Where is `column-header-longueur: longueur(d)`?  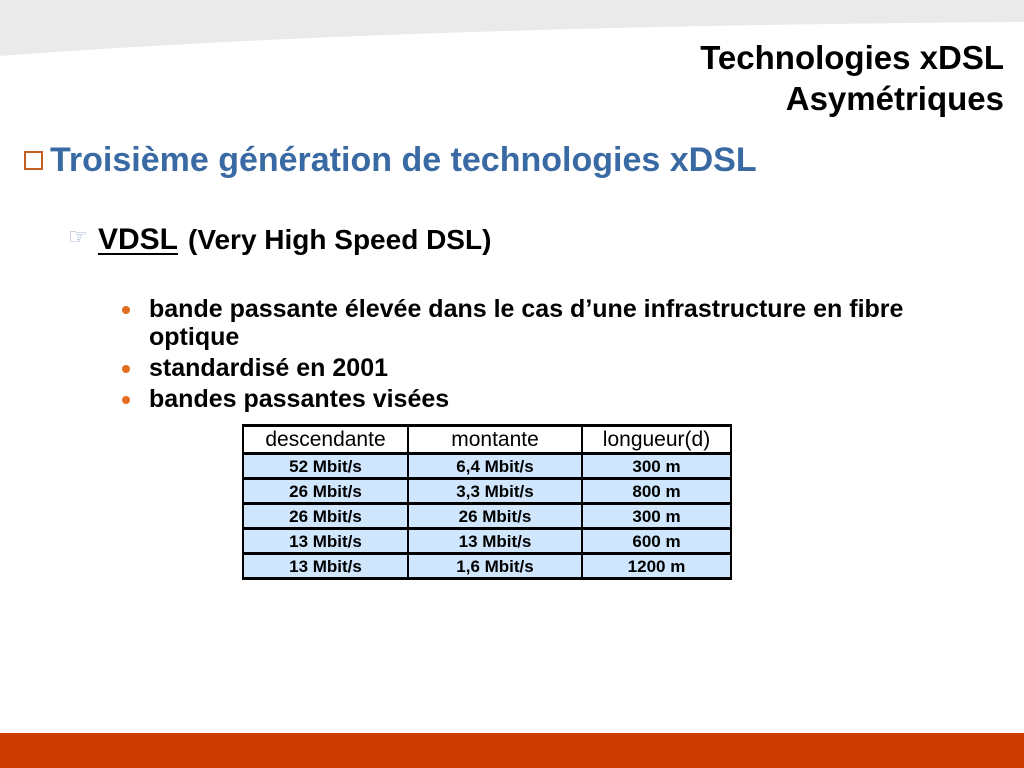
column-header-longueur: longueur(d) is located at coordinates (656, 439).